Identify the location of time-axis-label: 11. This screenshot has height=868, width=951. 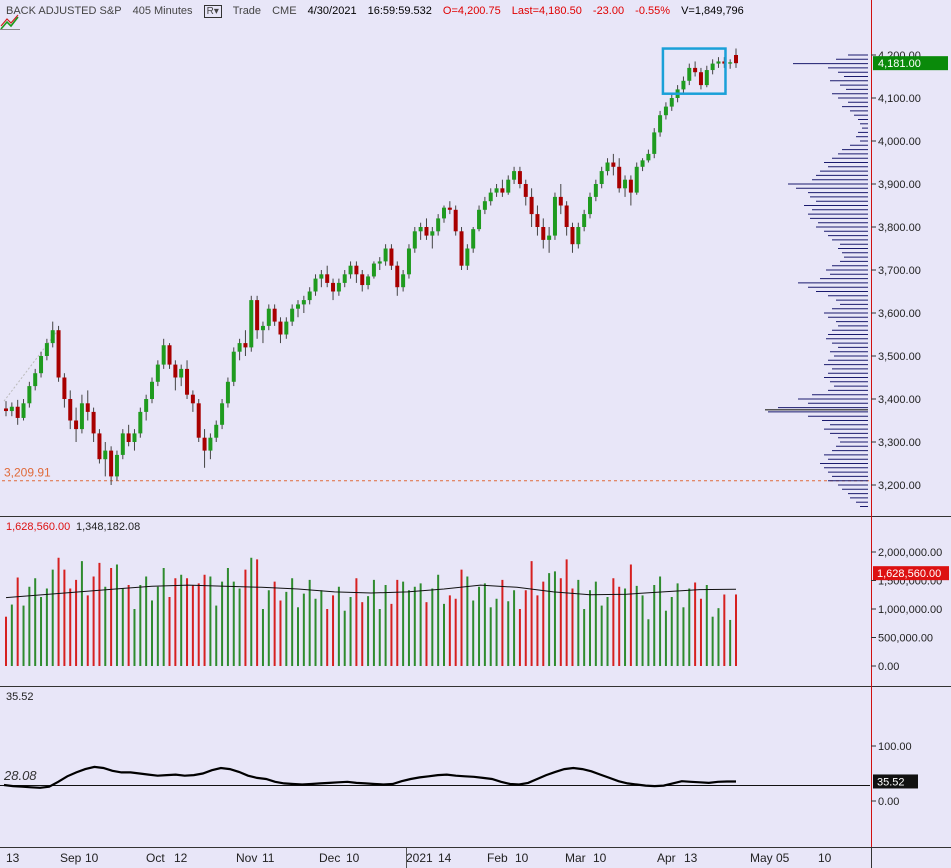
(268, 858).